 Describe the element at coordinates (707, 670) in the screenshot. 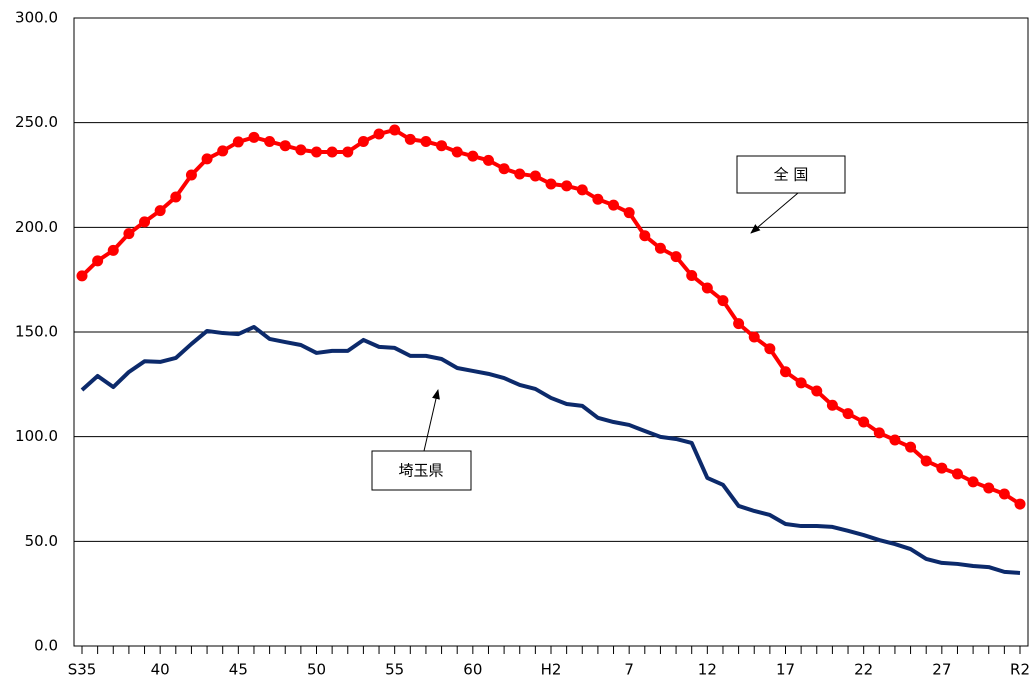

I see `x-tick-label: 12` at that location.